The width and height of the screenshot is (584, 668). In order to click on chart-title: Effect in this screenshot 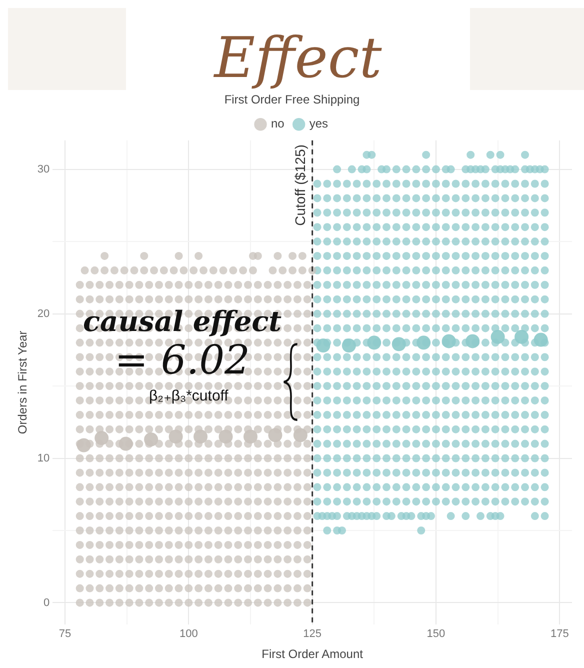, I will do `click(298, 58)`.